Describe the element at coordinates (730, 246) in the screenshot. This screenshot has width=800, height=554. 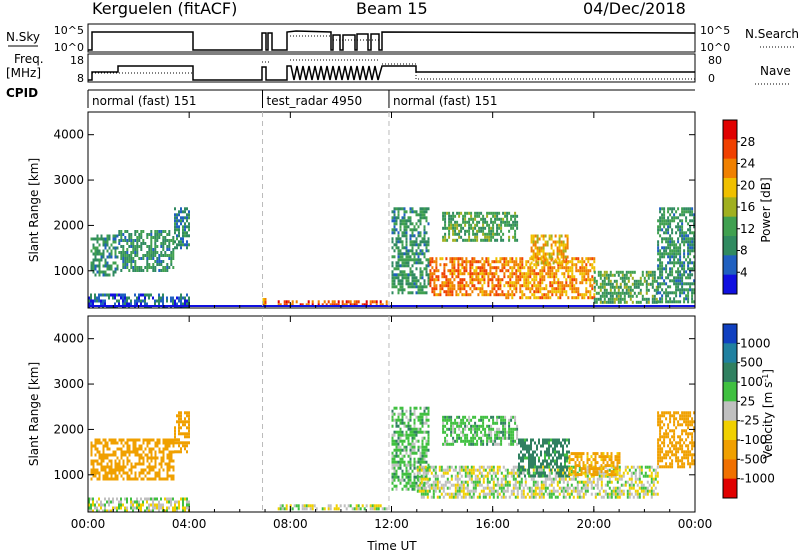
I see `colorbar-swatch` at that location.